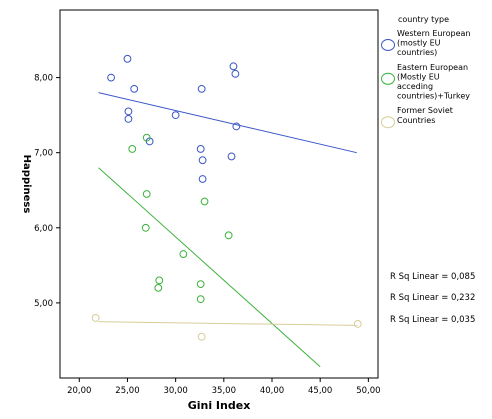 The height and width of the screenshot is (419, 492). I want to click on x-tick-label-5: 45,00, so click(320, 391).